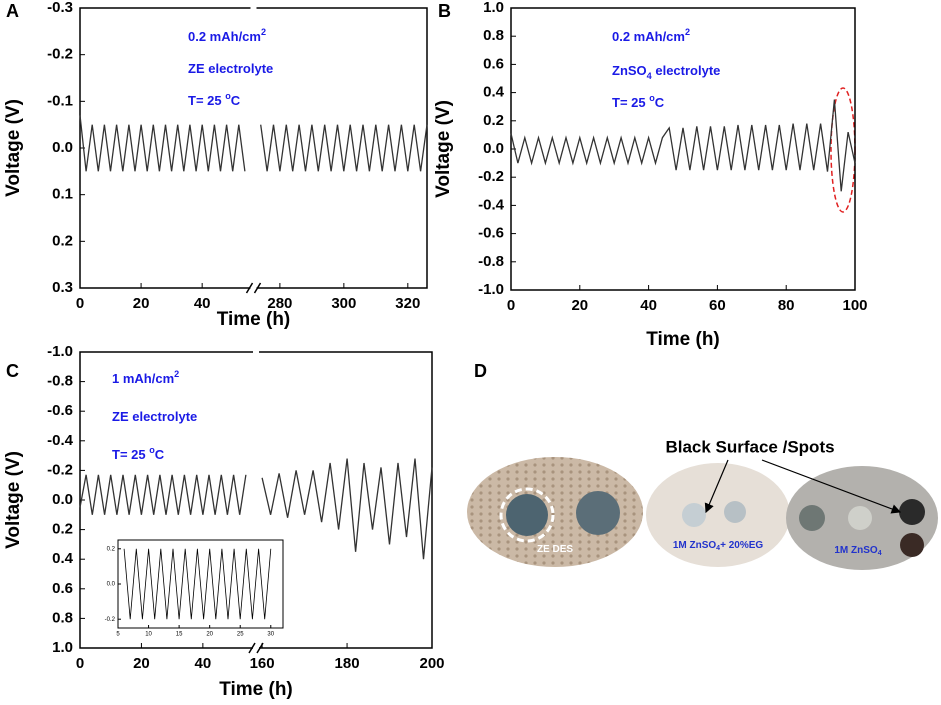  I want to click on callout: Black Surface /Spots, so click(749, 446).